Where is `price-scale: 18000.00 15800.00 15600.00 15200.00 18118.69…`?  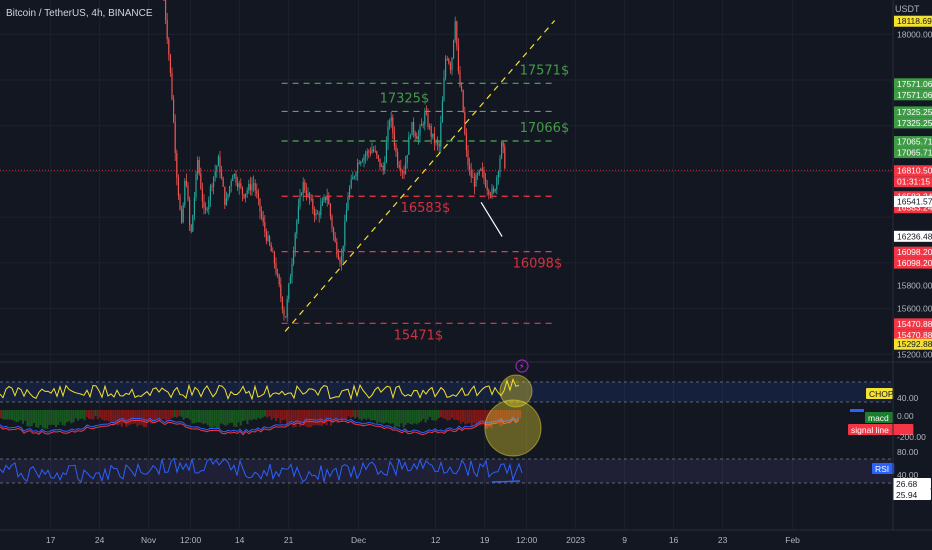 price-scale: 18000.00 15800.00 15600.00 15200.00 18118.69… is located at coordinates (912, 265).